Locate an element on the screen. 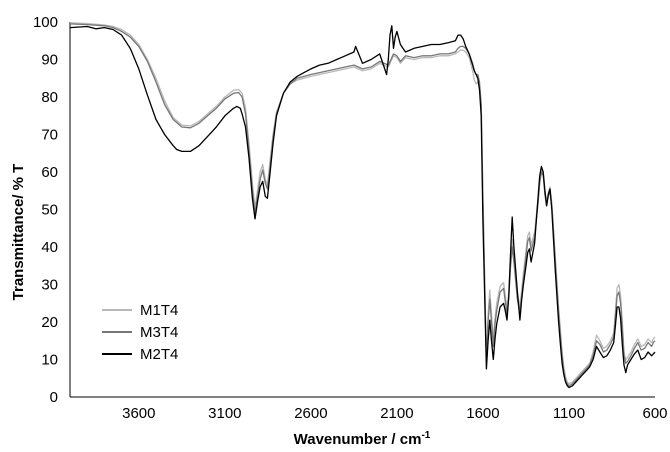 The image size is (670, 452). y-tick-label: 100 is located at coordinates (45, 22).